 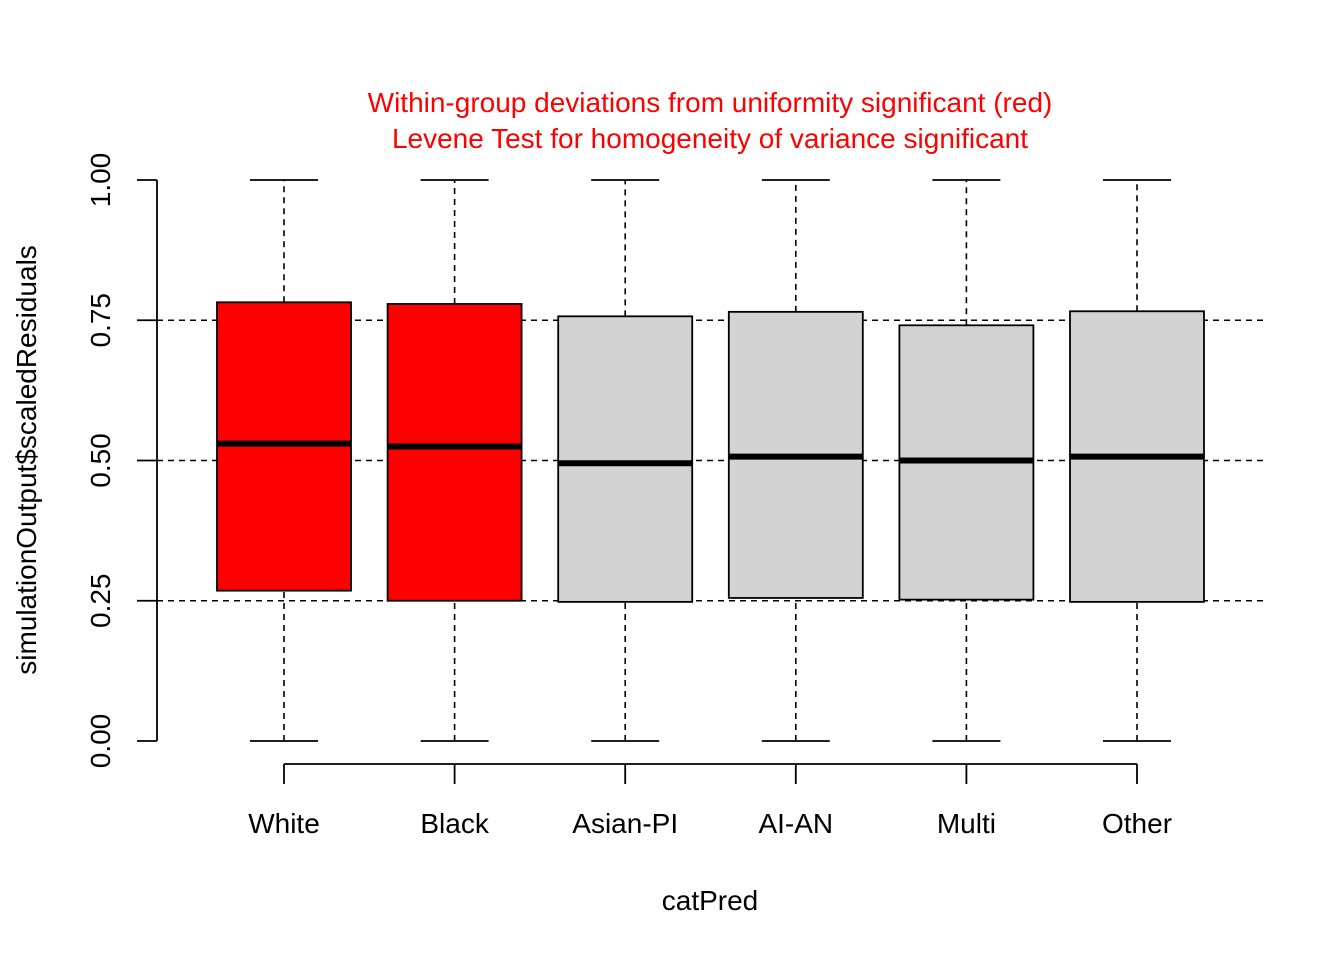 What do you see at coordinates (26, 460) in the screenshot?
I see `y-axis-label: simulationOutput$scaledResiduals` at bounding box center [26, 460].